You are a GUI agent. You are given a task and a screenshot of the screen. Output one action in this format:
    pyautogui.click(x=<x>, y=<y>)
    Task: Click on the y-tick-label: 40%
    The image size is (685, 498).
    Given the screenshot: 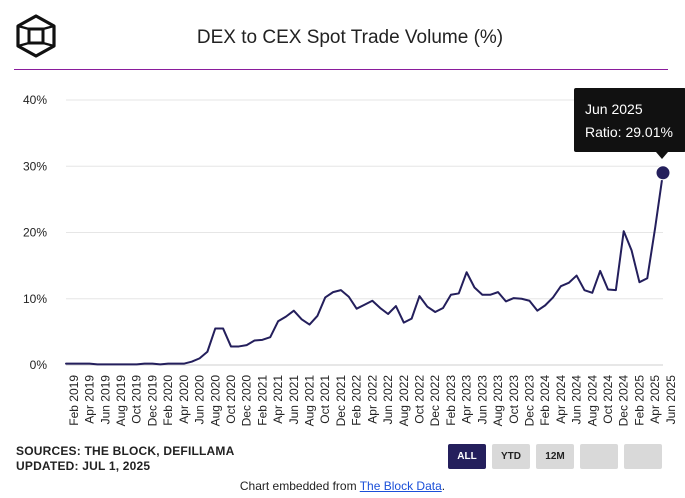 What is the action you would take?
    pyautogui.click(x=35, y=100)
    